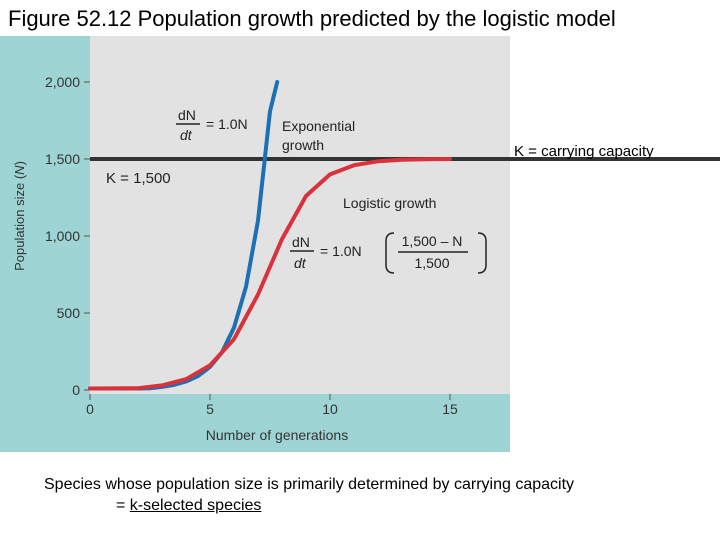 This screenshot has width=720, height=540. Describe the element at coordinates (187, 115) in the screenshot. I see `exp-eq-dn: dN` at that location.